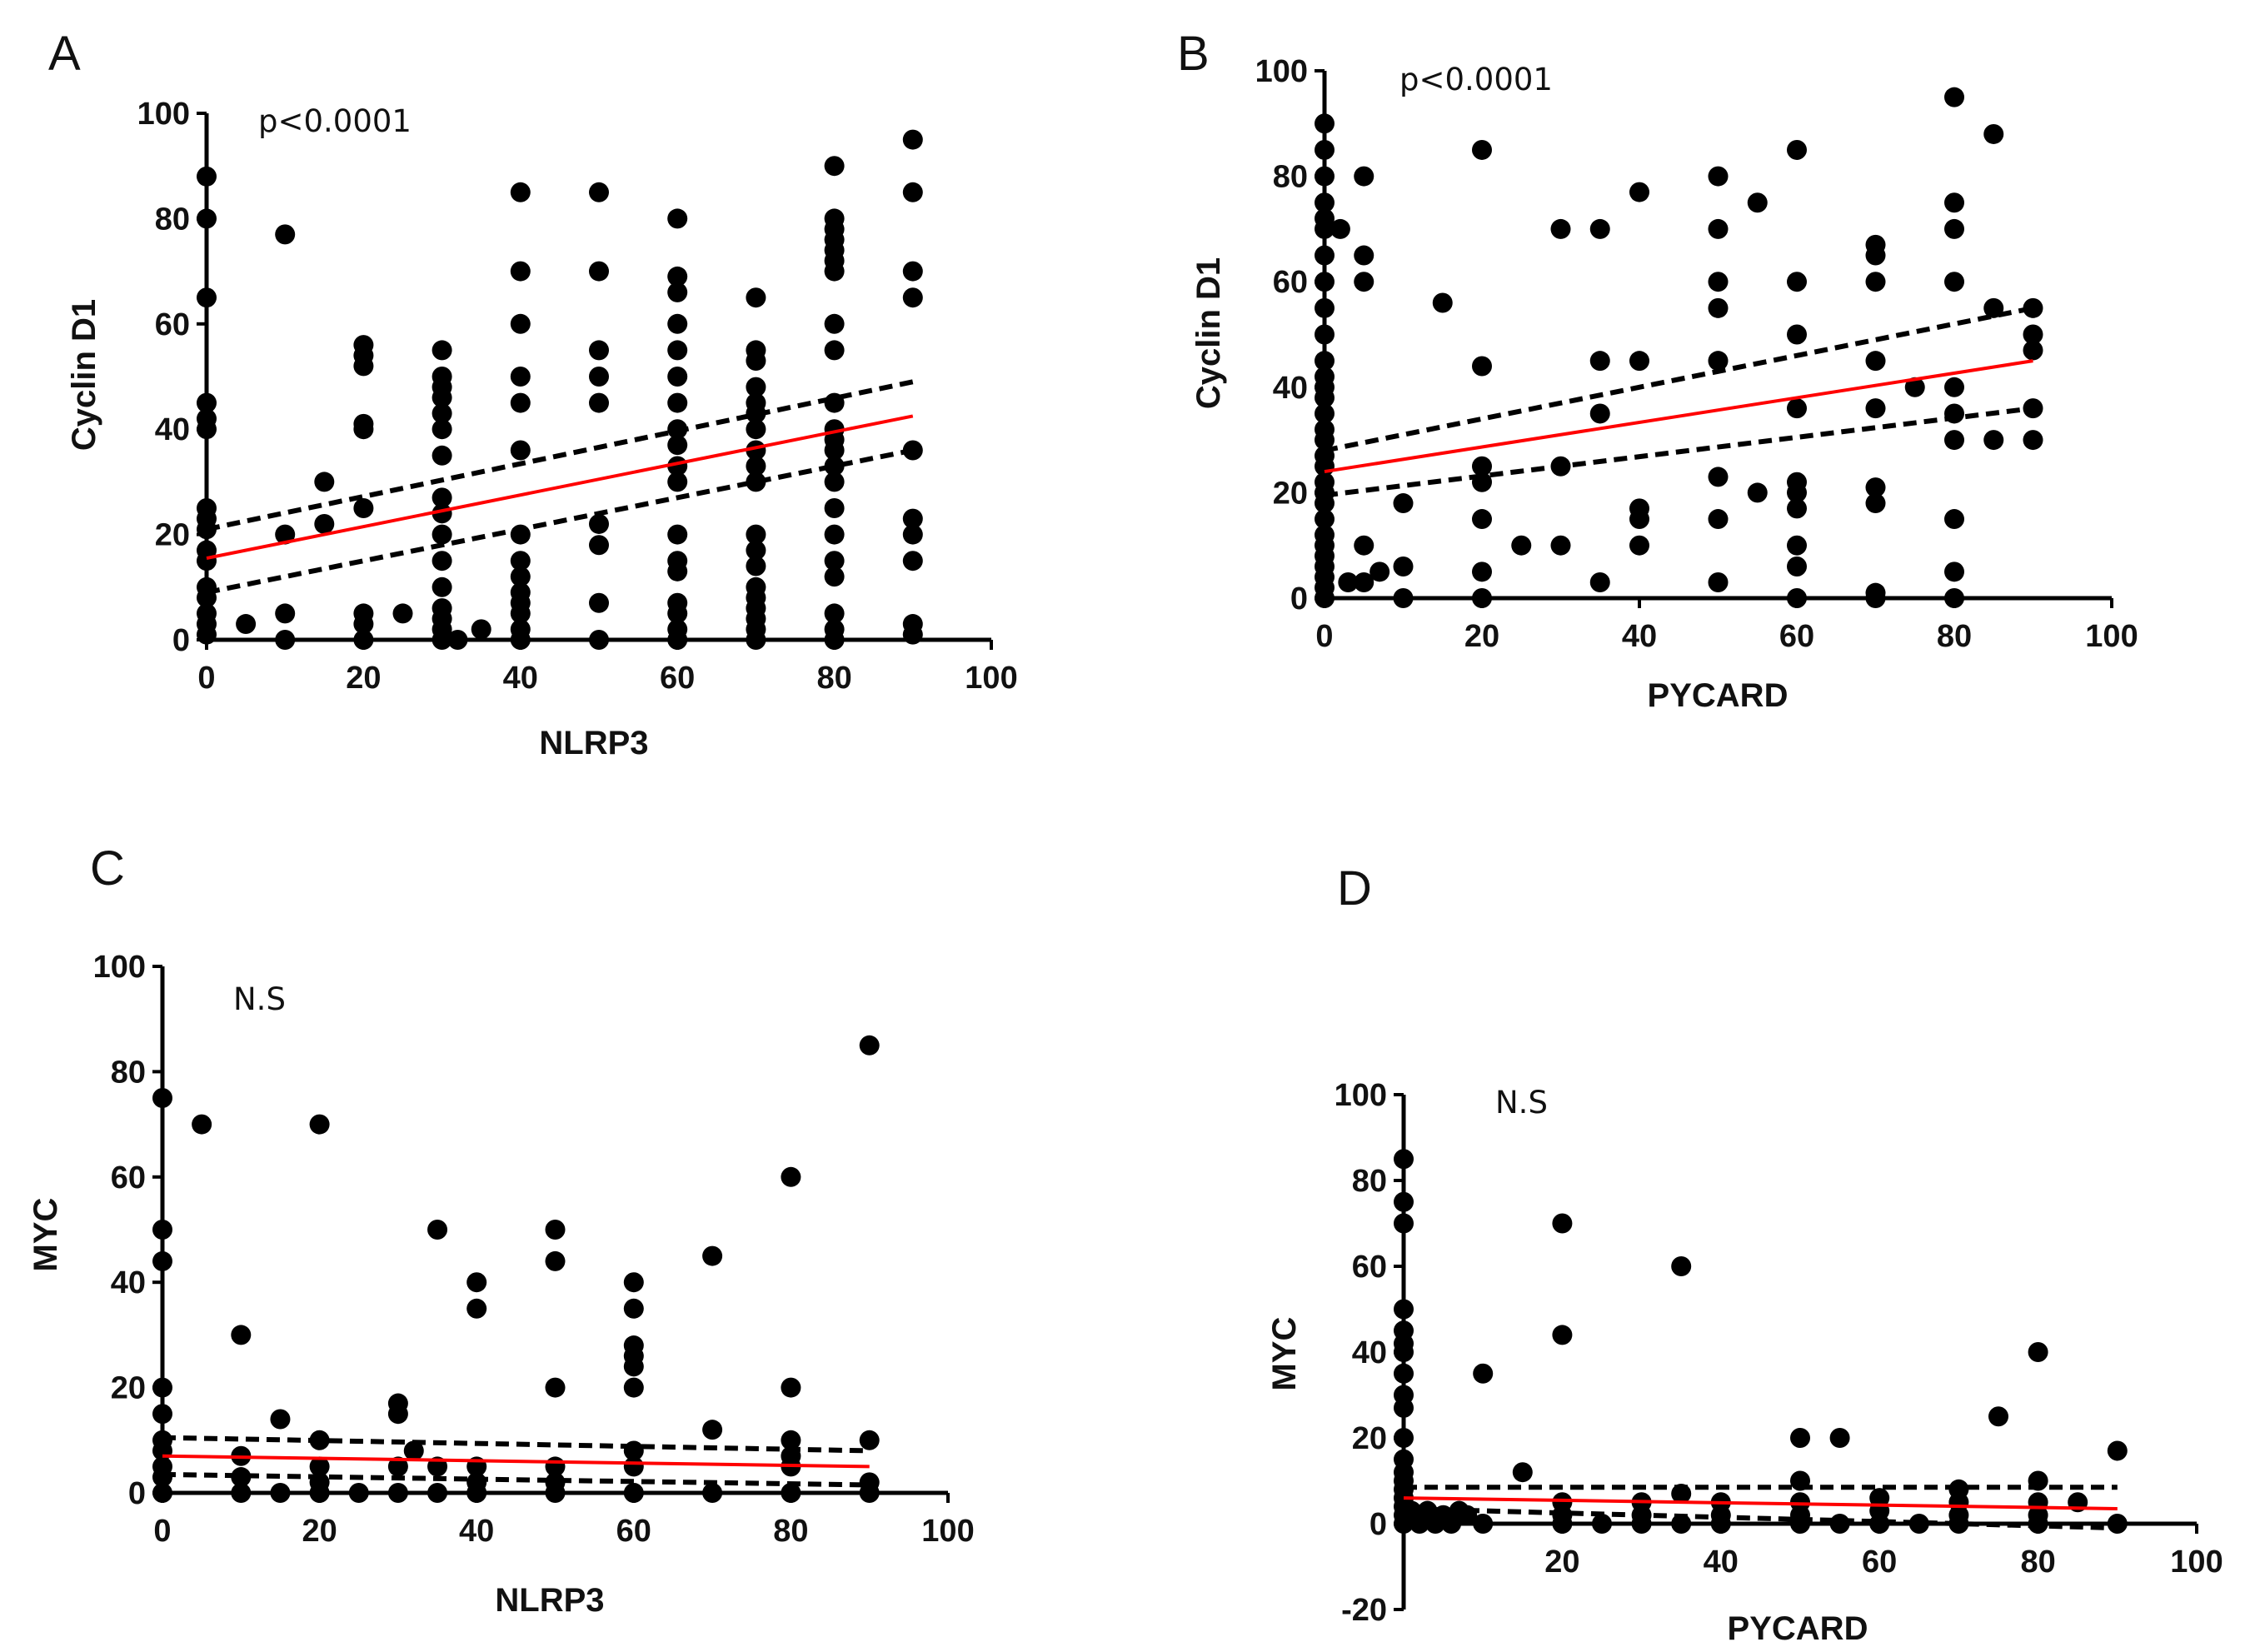 Image resolution: width=2255 pixels, height=1652 pixels. What do you see at coordinates (1678, 417) in the screenshot?
I see `regression-line` at bounding box center [1678, 417].